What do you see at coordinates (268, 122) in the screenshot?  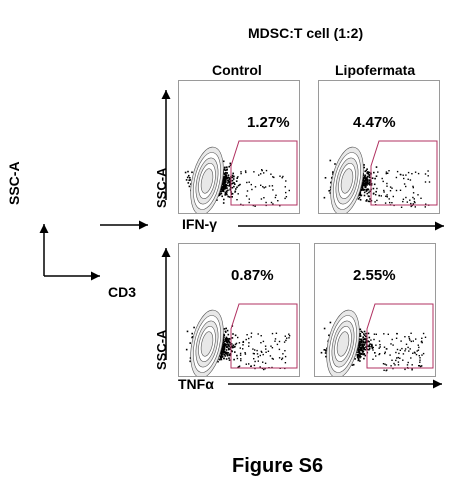 I see `gate-percentage: 1.27%` at bounding box center [268, 122].